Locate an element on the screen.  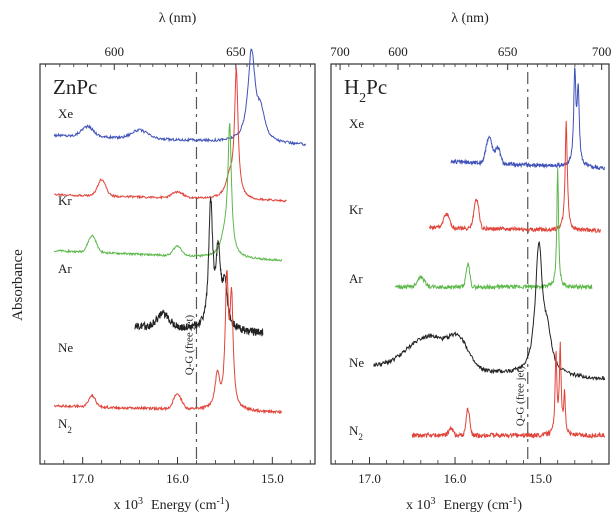
y-axis-label: Absorbance is located at coordinates (18, 285).